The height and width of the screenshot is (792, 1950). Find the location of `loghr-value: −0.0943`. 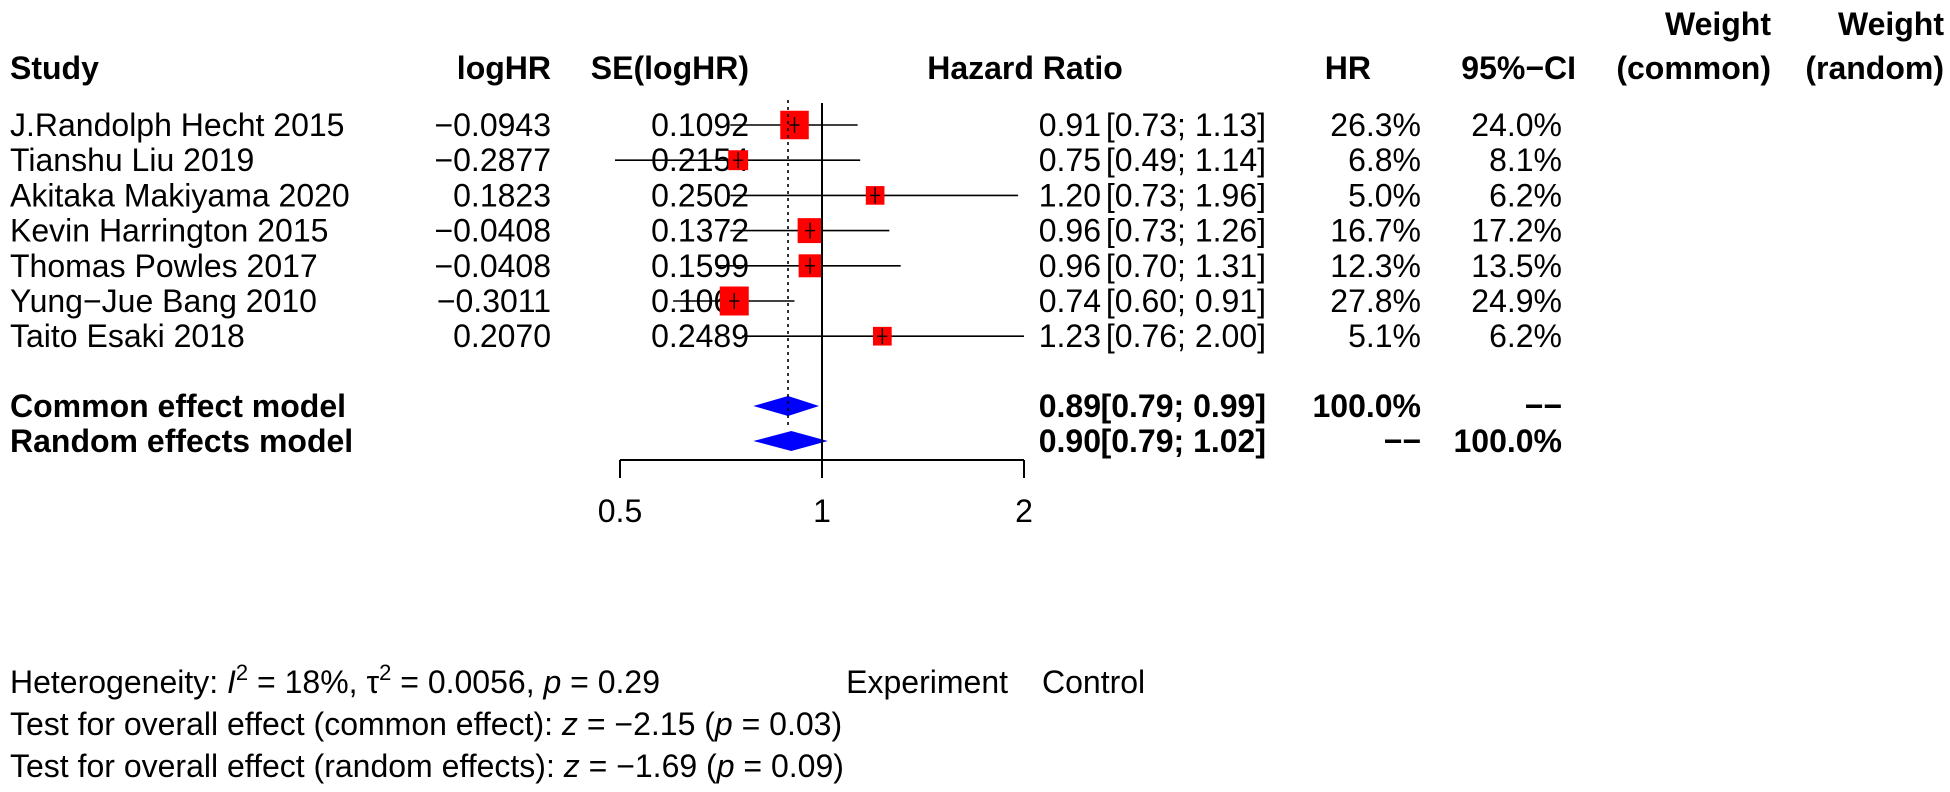

loghr-value: −0.0943 is located at coordinates (492, 125).